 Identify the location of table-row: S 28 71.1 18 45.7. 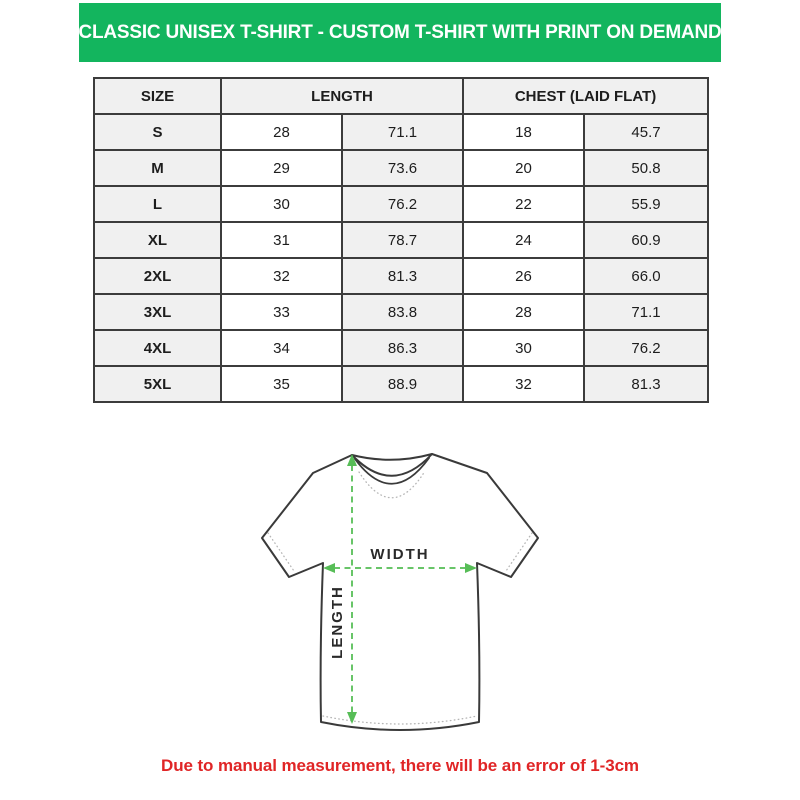
(401, 132).